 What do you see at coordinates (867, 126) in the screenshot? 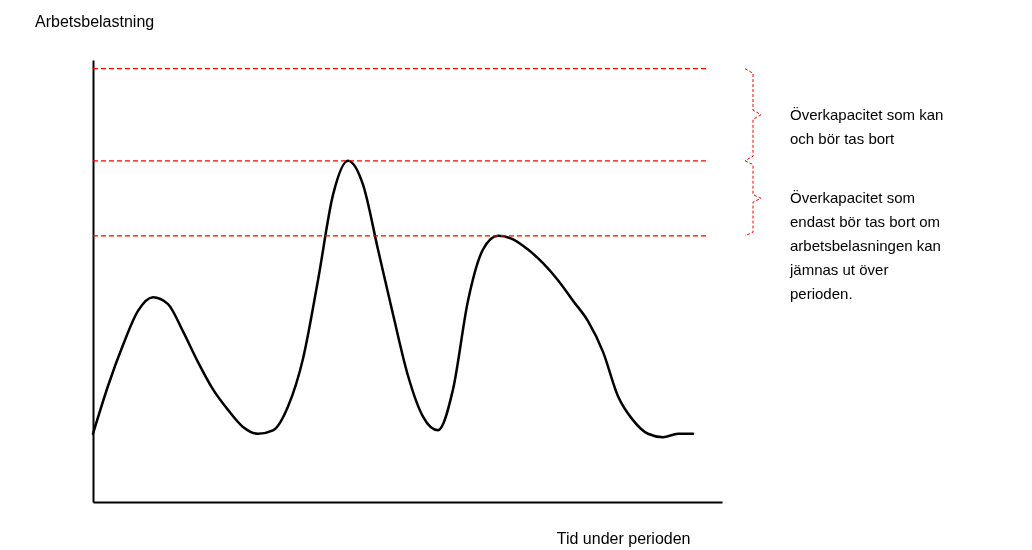
I see `text: Överkapacitet som kan och bör tas bort` at bounding box center [867, 126].